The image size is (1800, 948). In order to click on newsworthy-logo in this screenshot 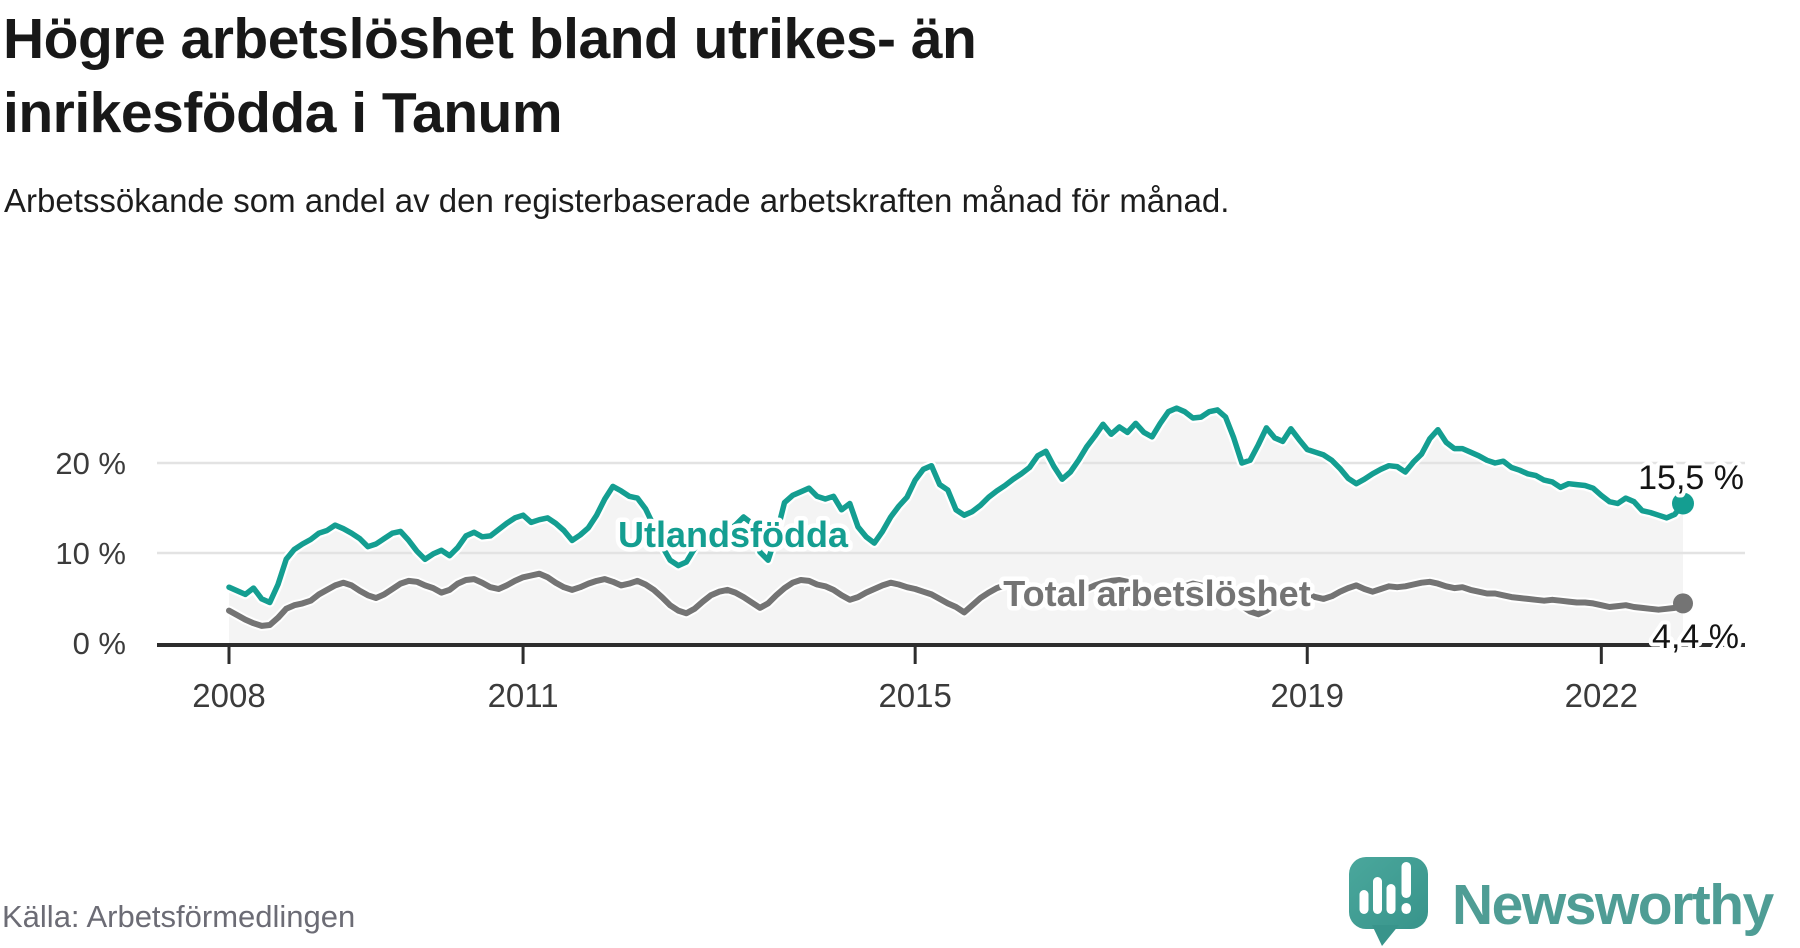, I will do `click(1388, 901)`.